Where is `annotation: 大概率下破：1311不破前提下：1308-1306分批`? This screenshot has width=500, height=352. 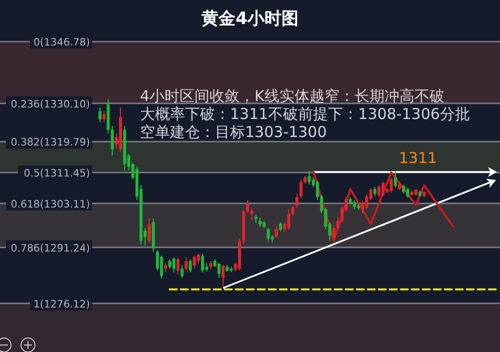
annotation: 大概率下破：1311不破前提下：1308-1306分批 is located at coordinates (305, 114).